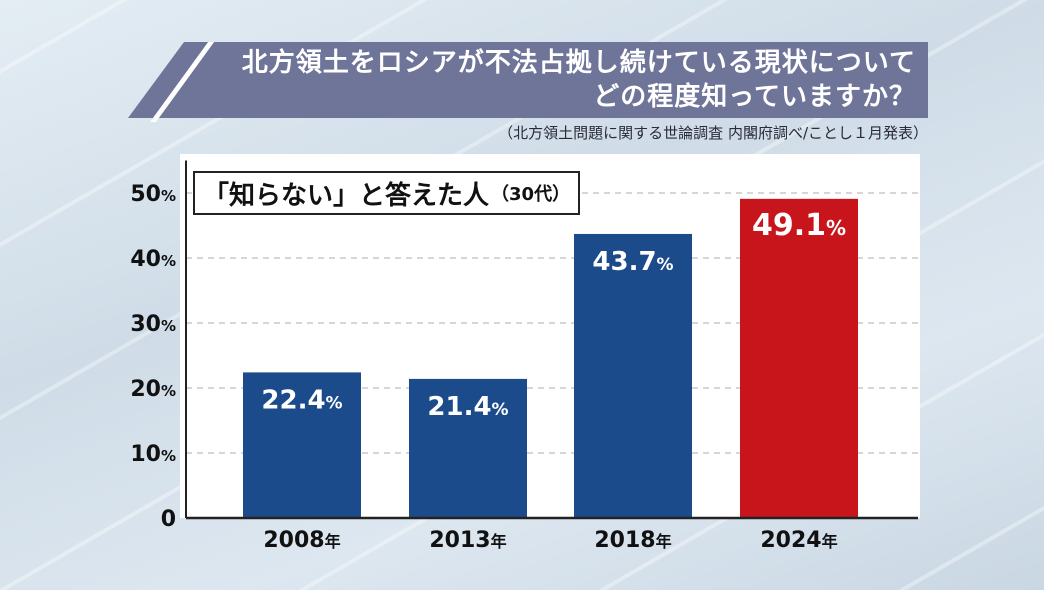 This screenshot has height=590, width=1044. What do you see at coordinates (168, 519) in the screenshot?
I see `y-tick-label: 0` at bounding box center [168, 519].